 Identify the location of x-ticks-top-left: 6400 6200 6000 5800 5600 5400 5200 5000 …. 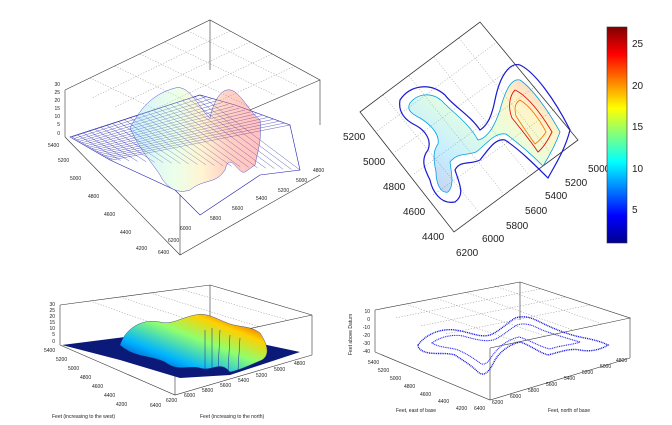
(241, 212).